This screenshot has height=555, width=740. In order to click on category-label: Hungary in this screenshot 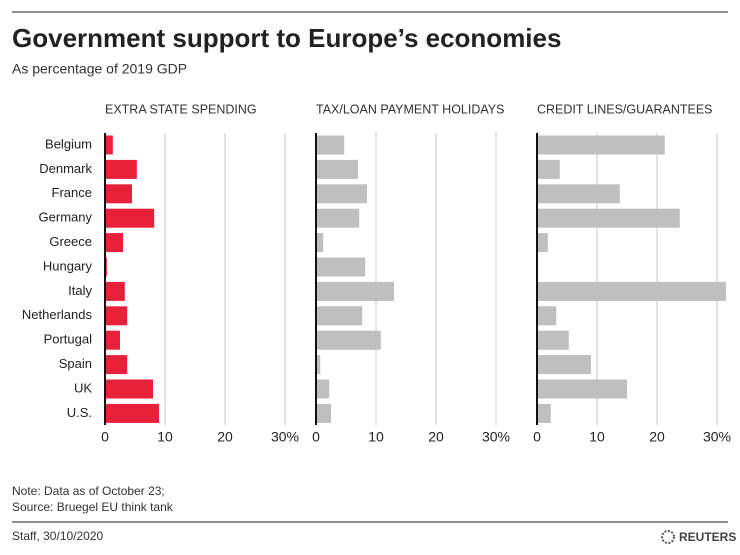, I will do `click(68, 265)`.